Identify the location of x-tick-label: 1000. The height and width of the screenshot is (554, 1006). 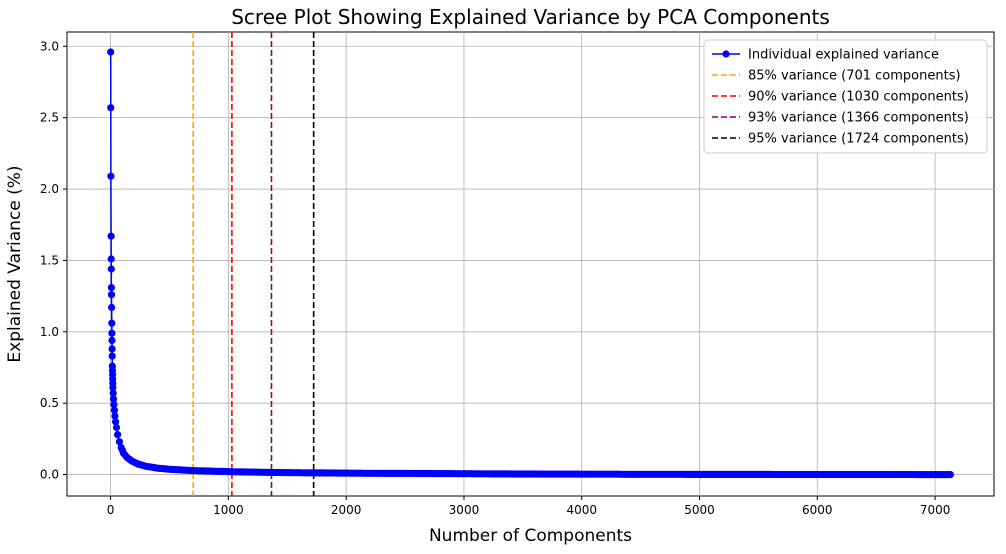
(228, 510).